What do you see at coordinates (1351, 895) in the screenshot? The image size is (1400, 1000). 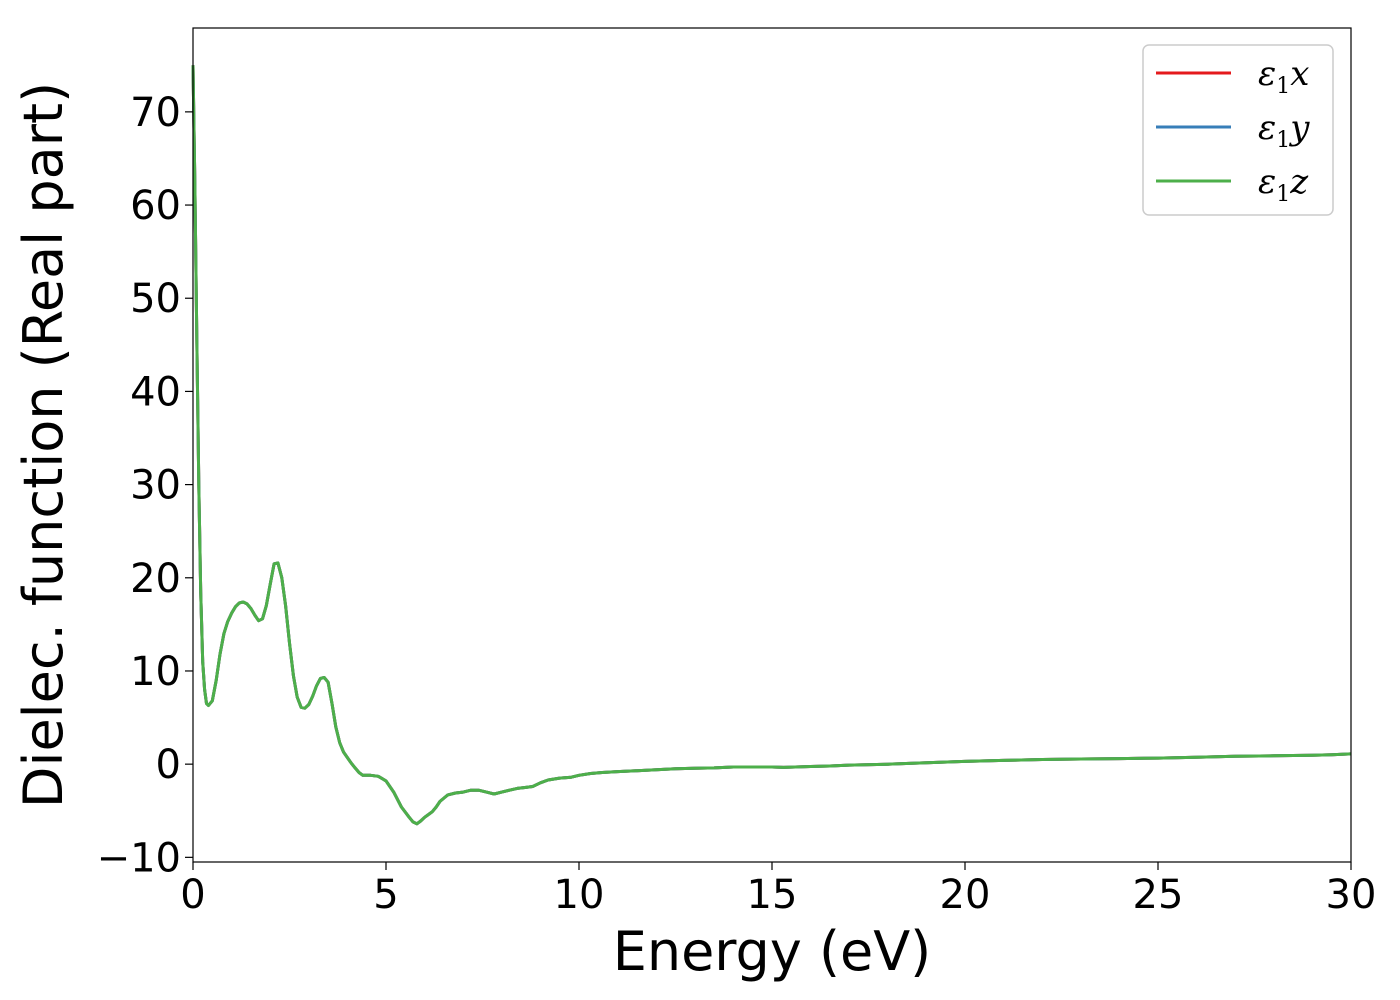 I see `x-tick-label: 30` at bounding box center [1351, 895].